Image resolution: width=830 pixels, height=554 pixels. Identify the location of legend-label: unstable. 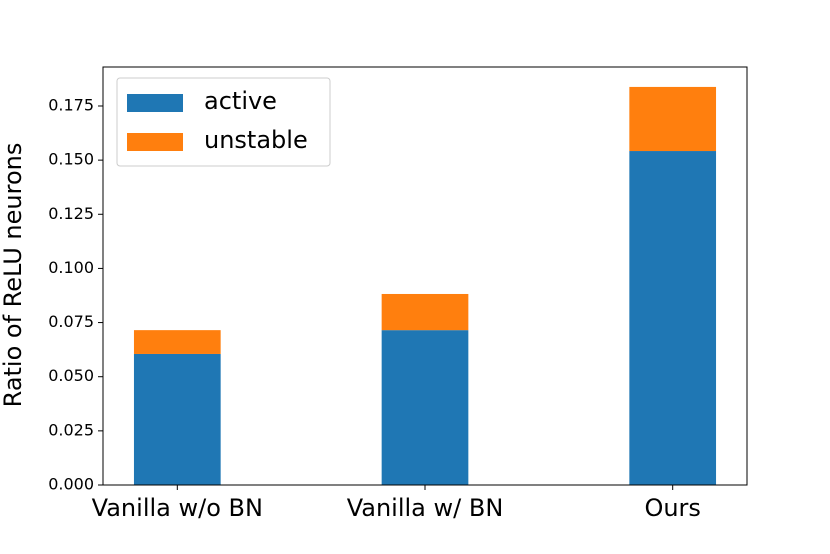
(256, 140).